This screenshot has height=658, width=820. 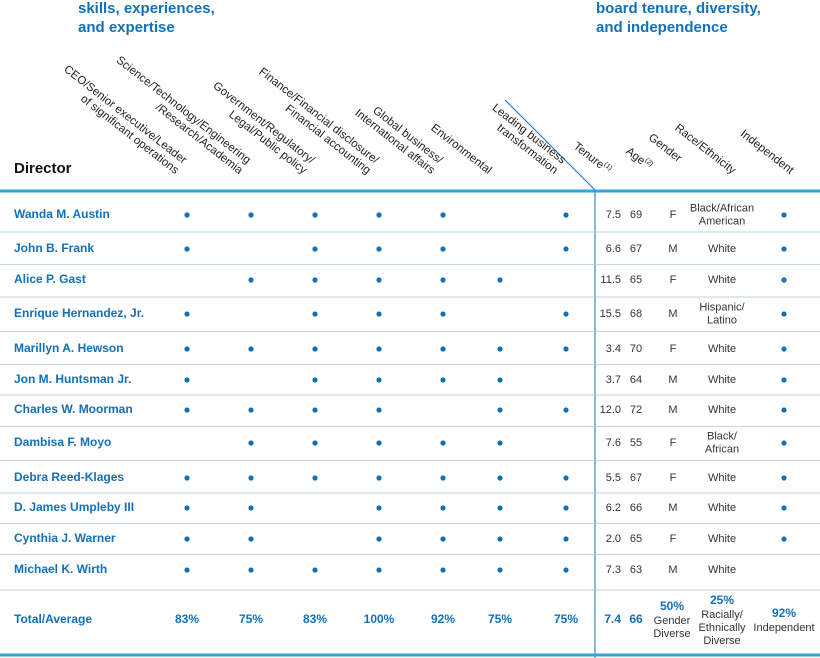 What do you see at coordinates (783, 628) in the screenshot?
I see `total-caption: Independent` at bounding box center [783, 628].